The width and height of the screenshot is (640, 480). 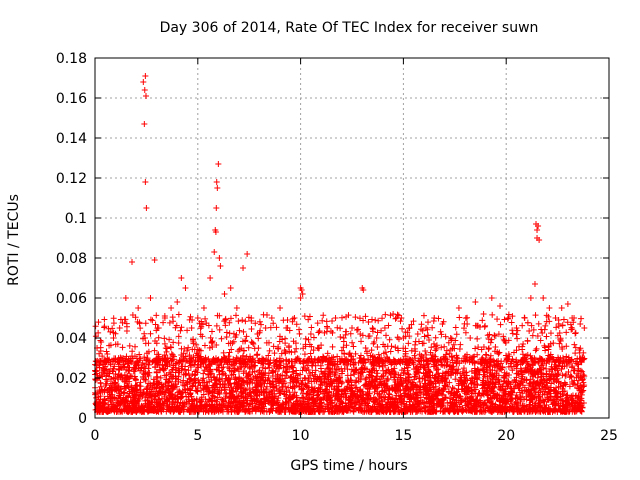 What do you see at coordinates (71, 139) in the screenshot?
I see `y-tick-label: 0.14` at bounding box center [71, 139].